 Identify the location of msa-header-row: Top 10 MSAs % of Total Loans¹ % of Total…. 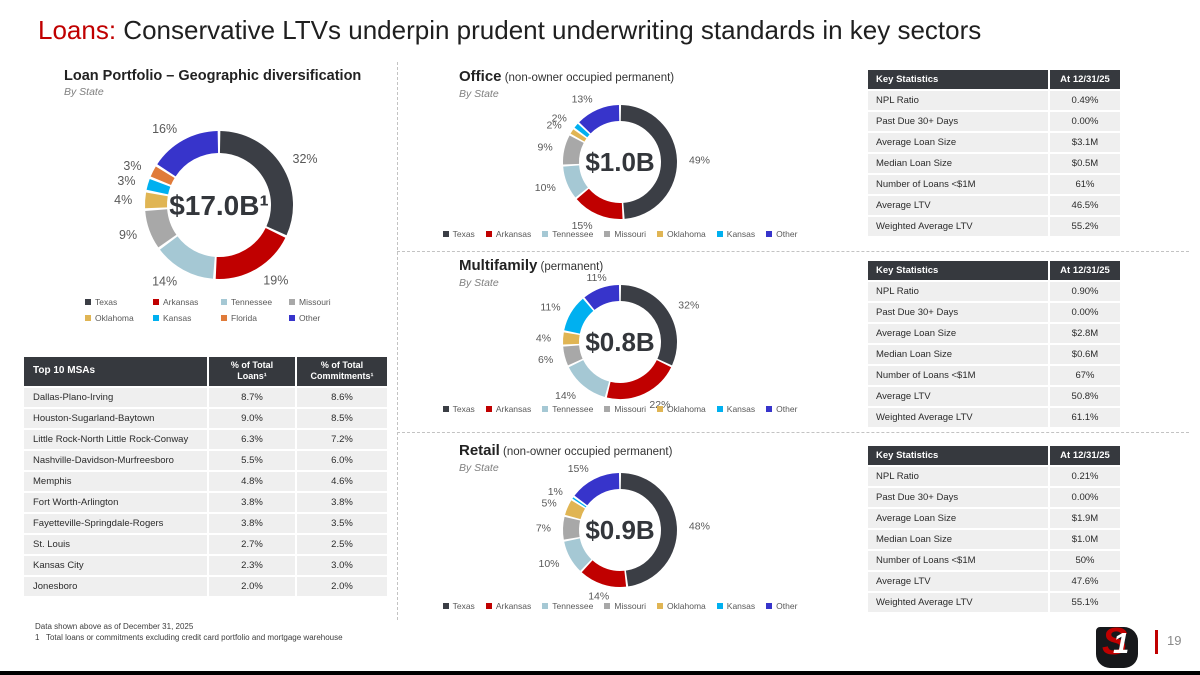
(205, 371).